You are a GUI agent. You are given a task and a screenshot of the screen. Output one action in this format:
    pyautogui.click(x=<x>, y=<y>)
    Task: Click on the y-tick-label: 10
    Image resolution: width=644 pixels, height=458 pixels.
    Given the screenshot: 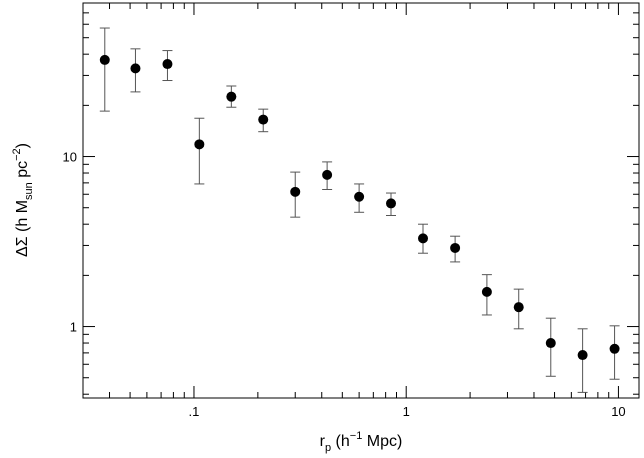 What is the action you would take?
    pyautogui.click(x=70, y=157)
    